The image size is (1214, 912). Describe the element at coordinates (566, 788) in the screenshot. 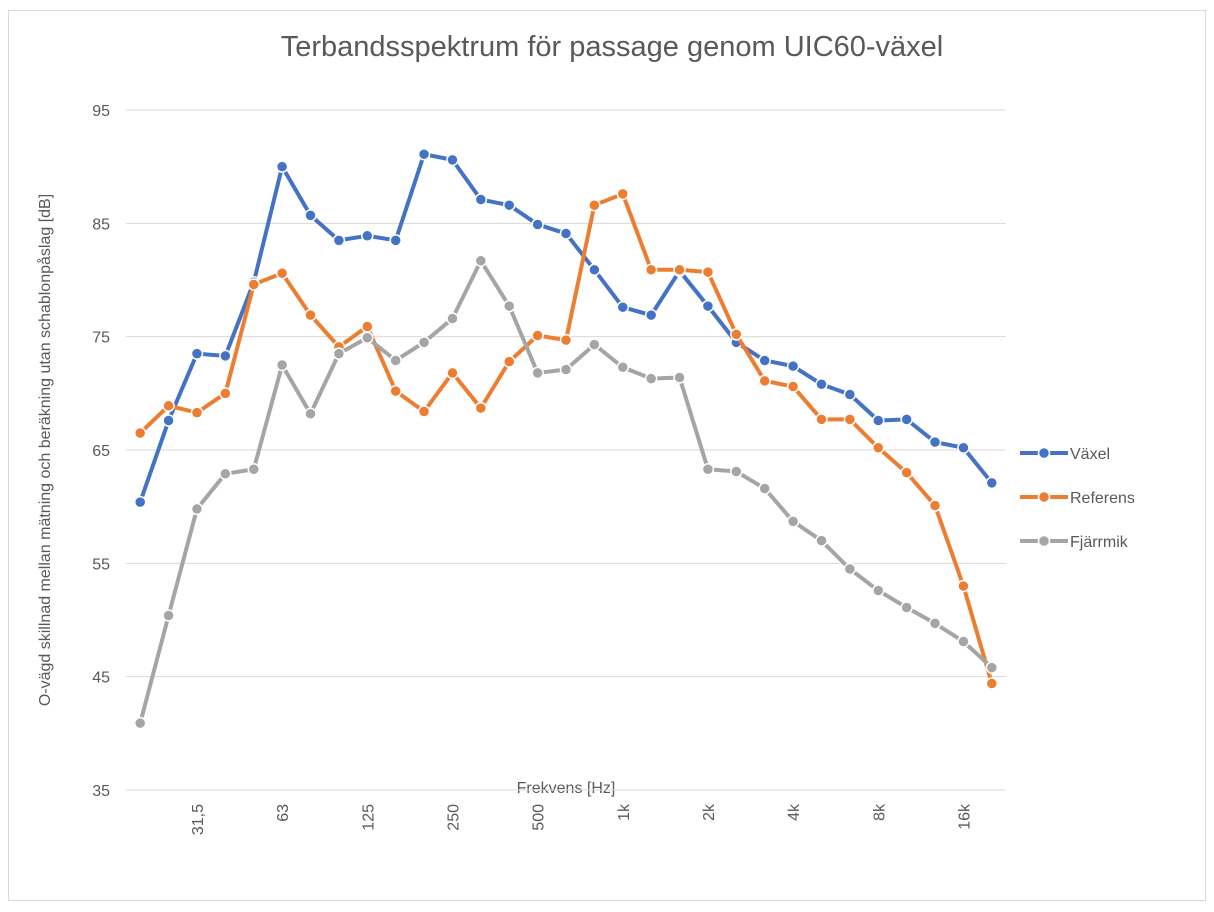

I see `x-axis-title: Frekvens [Hz]` at that location.